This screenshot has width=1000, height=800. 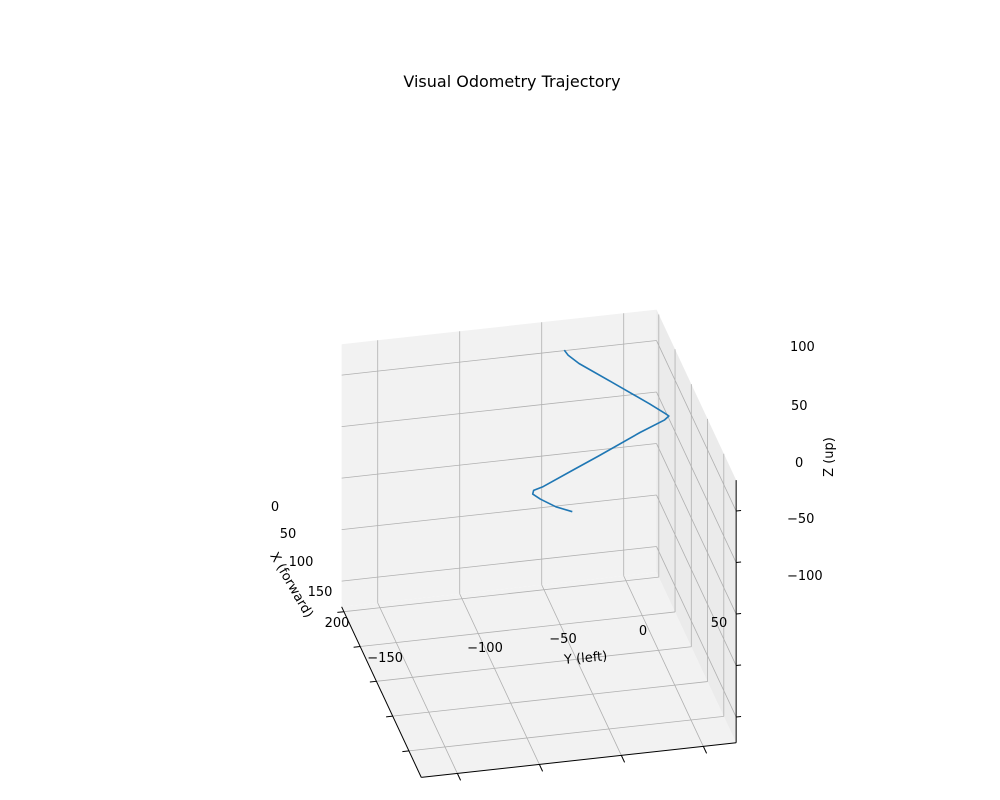 What do you see at coordinates (320, 592) in the screenshot?
I see `x-tick-label: 150` at bounding box center [320, 592].